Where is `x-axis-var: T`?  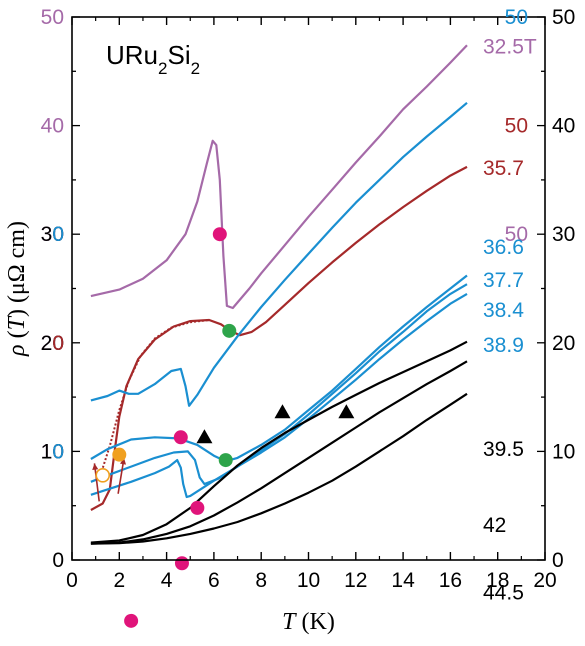
x-axis-var: T is located at coordinates (289, 622).